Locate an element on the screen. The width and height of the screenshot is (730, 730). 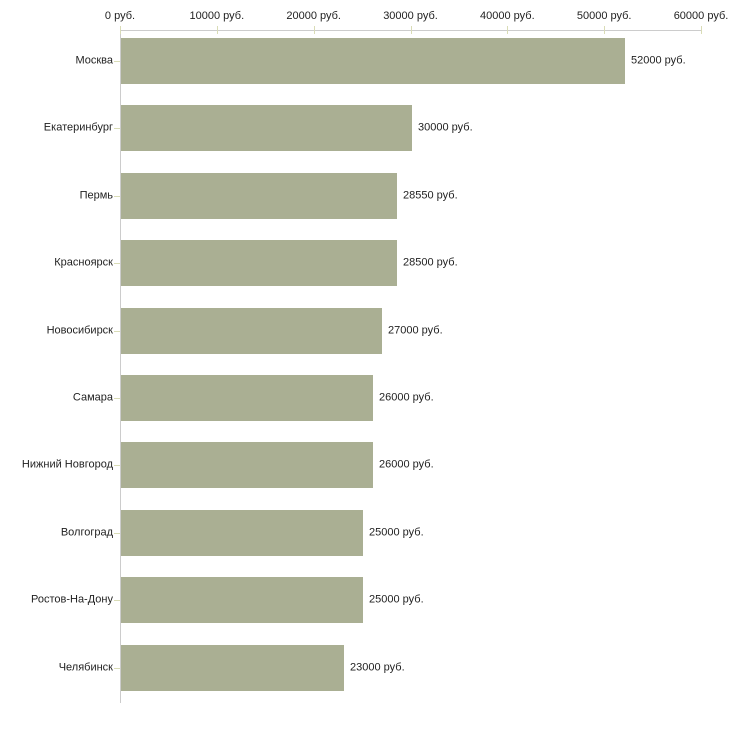
category-label: Челябинск is located at coordinates (85, 667).